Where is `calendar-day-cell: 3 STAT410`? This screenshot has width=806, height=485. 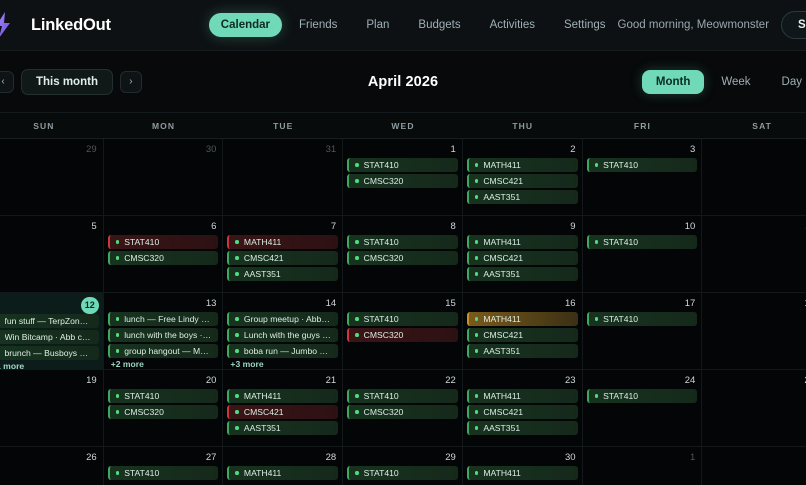
calendar-day-cell: 3 STAT410 is located at coordinates (642, 177).